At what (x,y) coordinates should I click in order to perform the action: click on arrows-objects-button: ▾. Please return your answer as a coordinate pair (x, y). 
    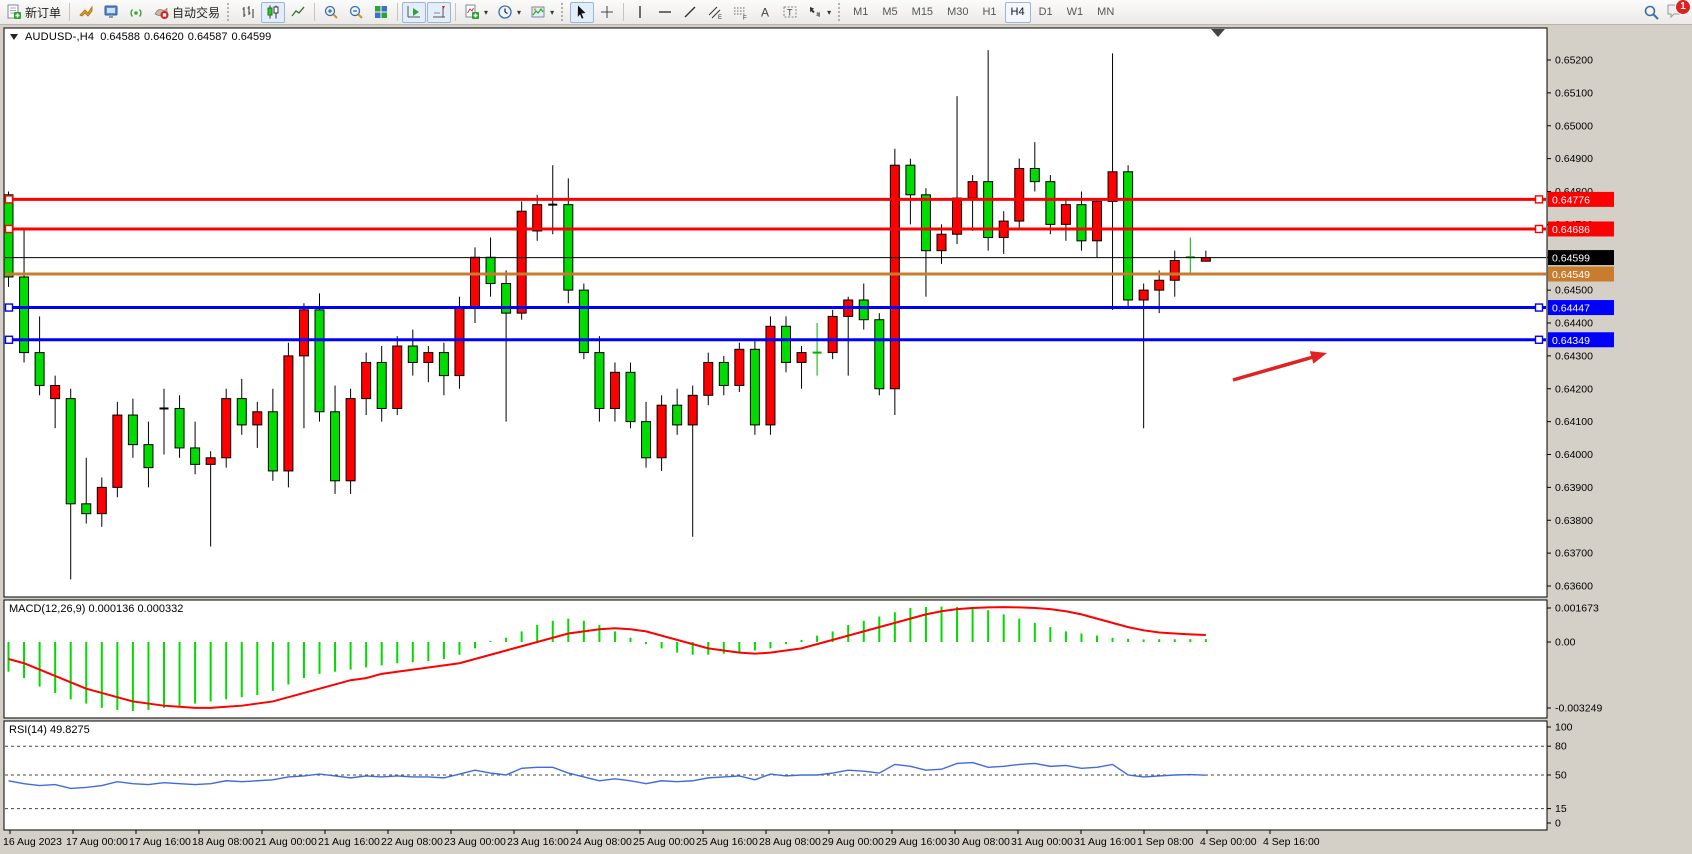
    Looking at the image, I should click on (819, 12).